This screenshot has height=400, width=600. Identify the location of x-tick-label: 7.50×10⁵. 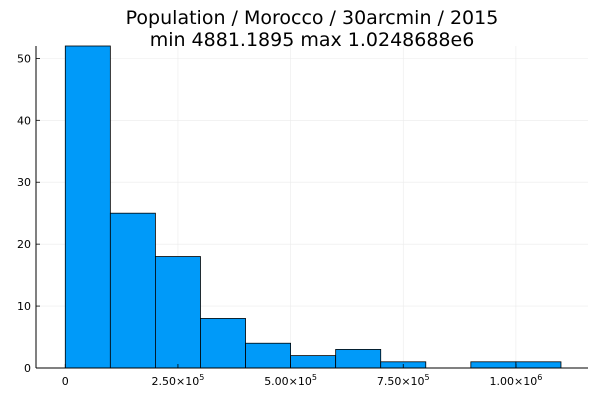
(403, 380).